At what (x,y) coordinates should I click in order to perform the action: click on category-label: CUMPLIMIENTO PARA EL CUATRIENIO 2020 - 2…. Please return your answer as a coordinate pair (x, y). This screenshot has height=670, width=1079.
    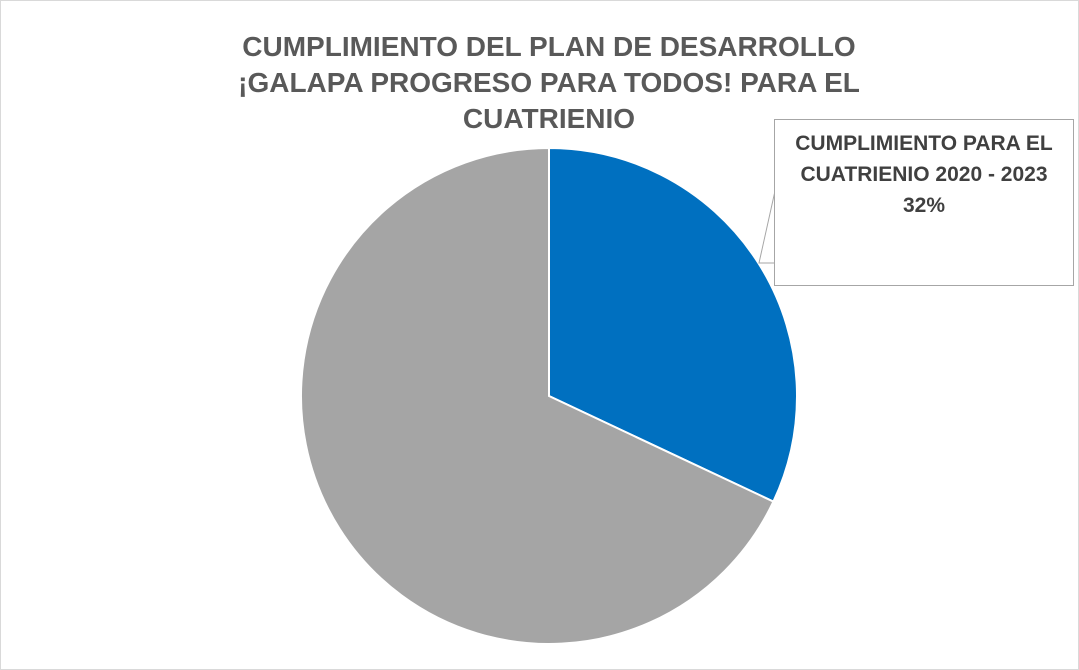
    Looking at the image, I should click on (924, 159).